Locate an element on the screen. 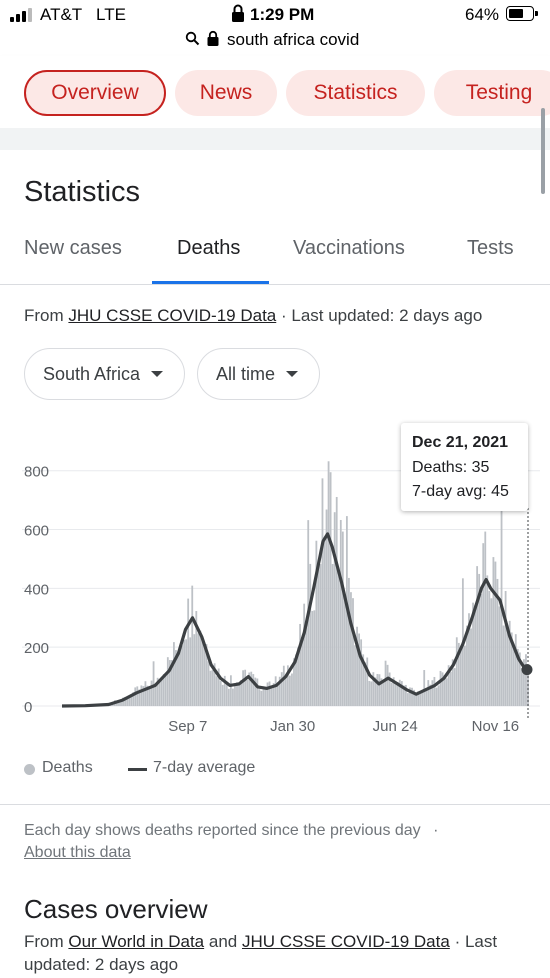 This screenshot has width=550, height=978. tab-vaccinations: Vaccinations is located at coordinates (349, 248).